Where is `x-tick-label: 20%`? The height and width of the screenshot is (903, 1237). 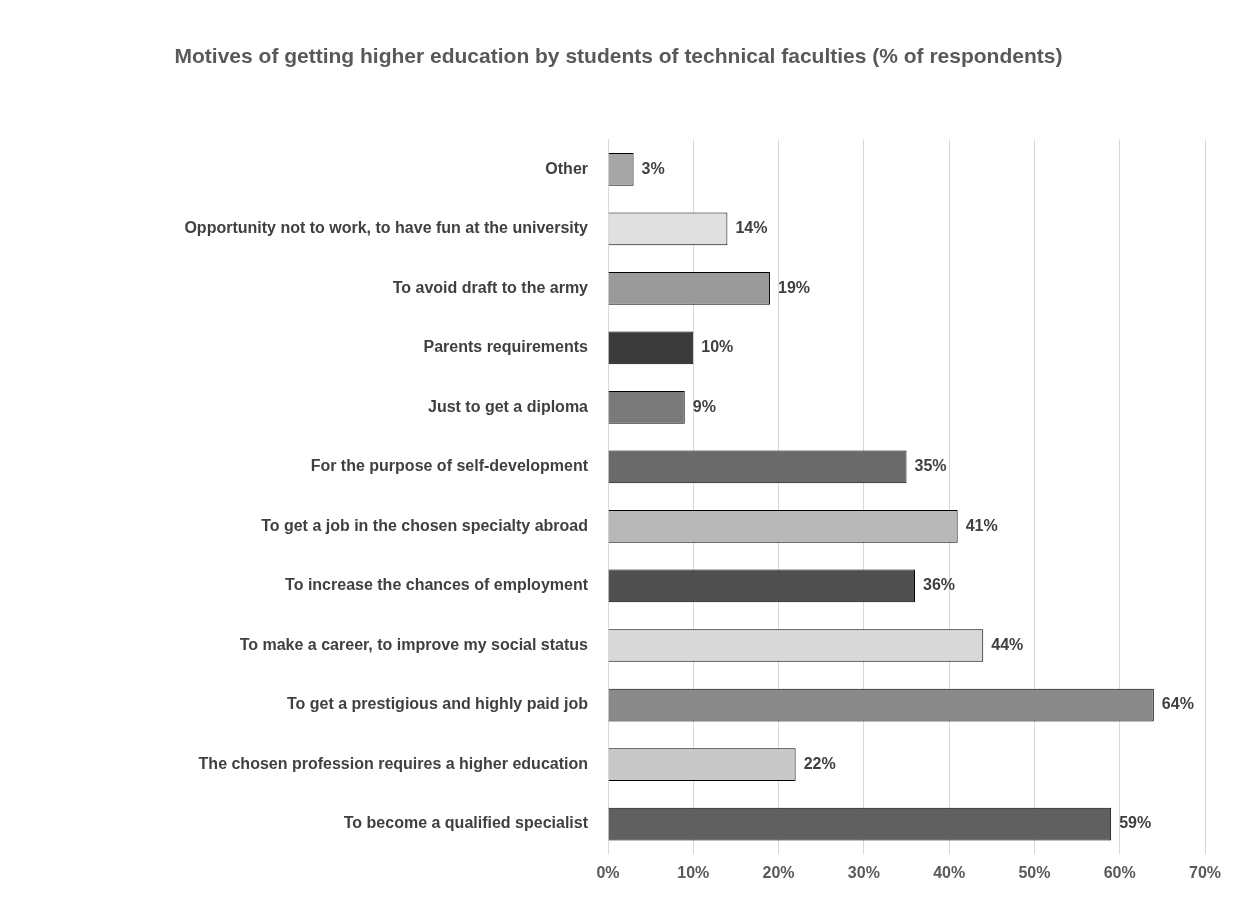 x-tick-label: 20% is located at coordinates (778, 872).